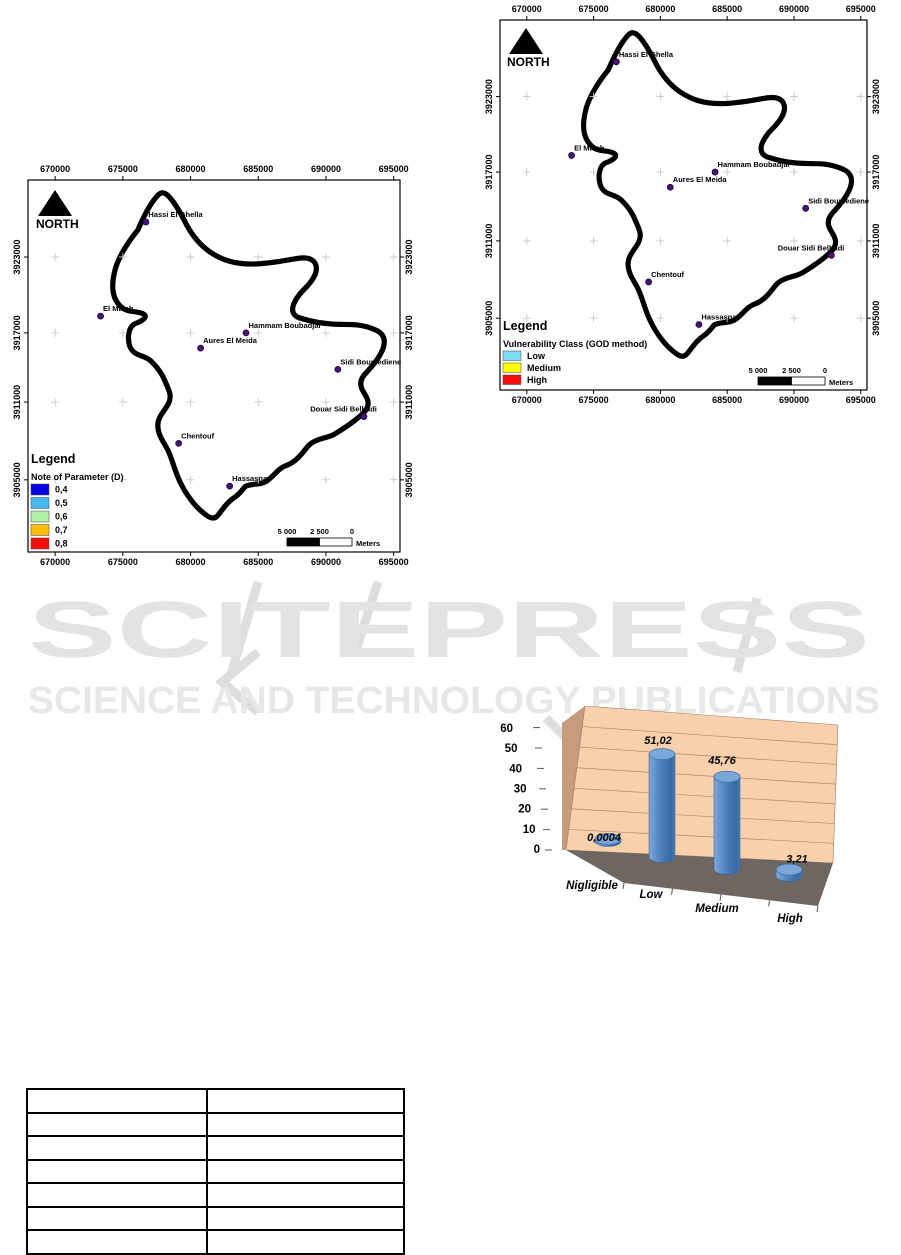 This screenshot has height=1255, width=901. I want to click on chart-value-label: 51,02, so click(658, 741).